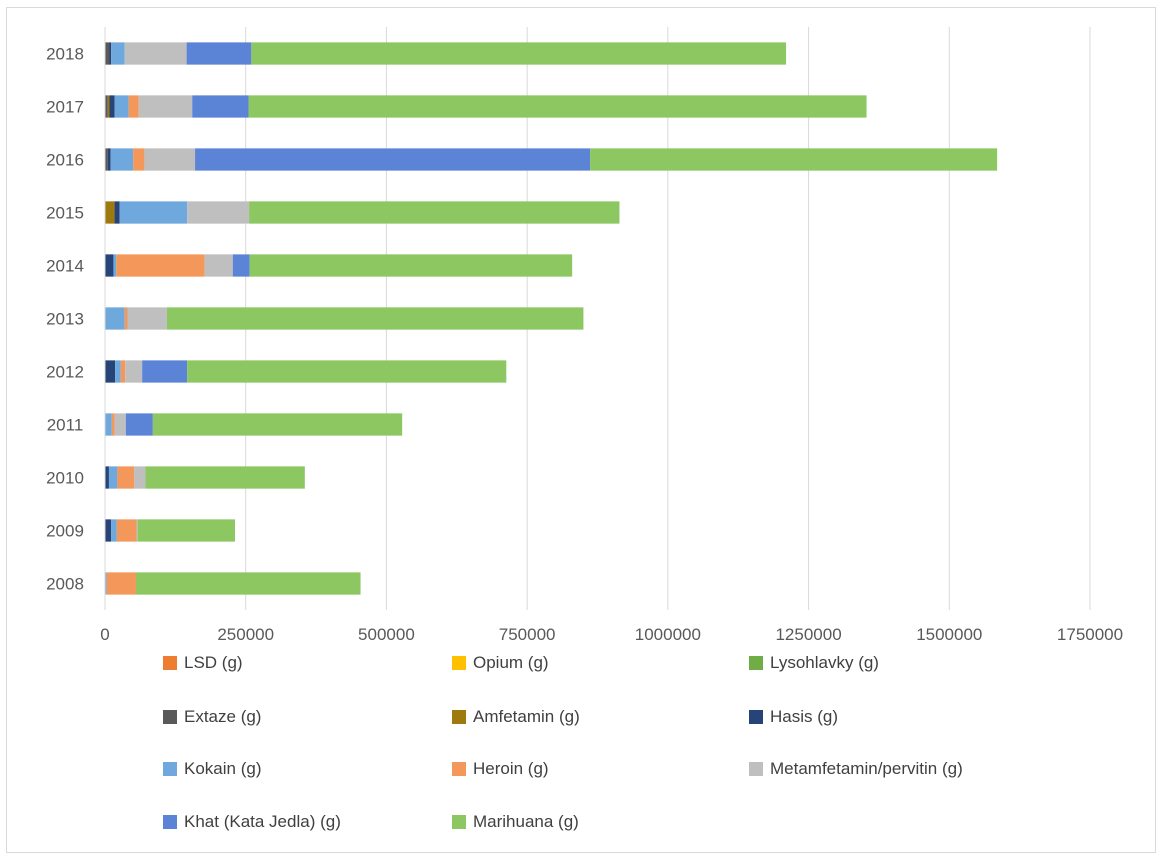 Image resolution: width=1163 pixels, height=860 pixels. I want to click on bar-segment-extaze-2016, so click(106, 159).